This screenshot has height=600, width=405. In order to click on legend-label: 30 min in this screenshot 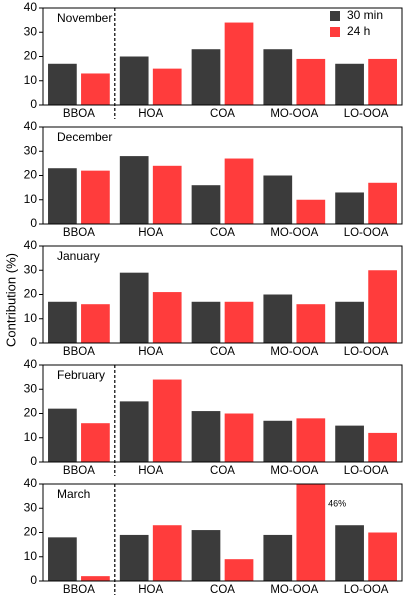, I will do `click(365, 15)`.